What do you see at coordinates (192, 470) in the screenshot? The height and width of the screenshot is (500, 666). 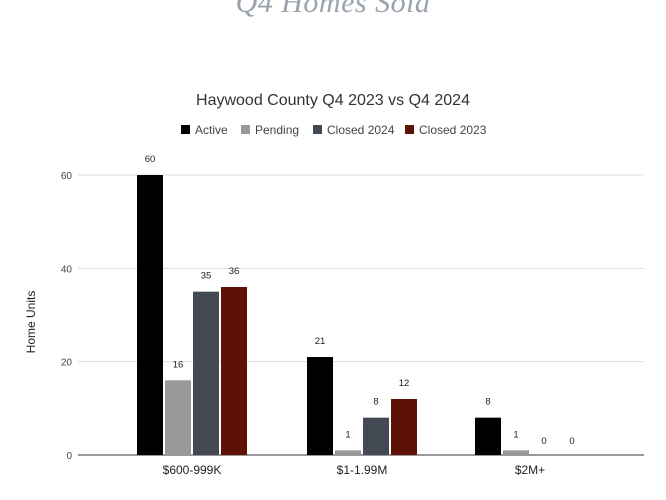 I see `x-tick-label: $600-999K` at bounding box center [192, 470].